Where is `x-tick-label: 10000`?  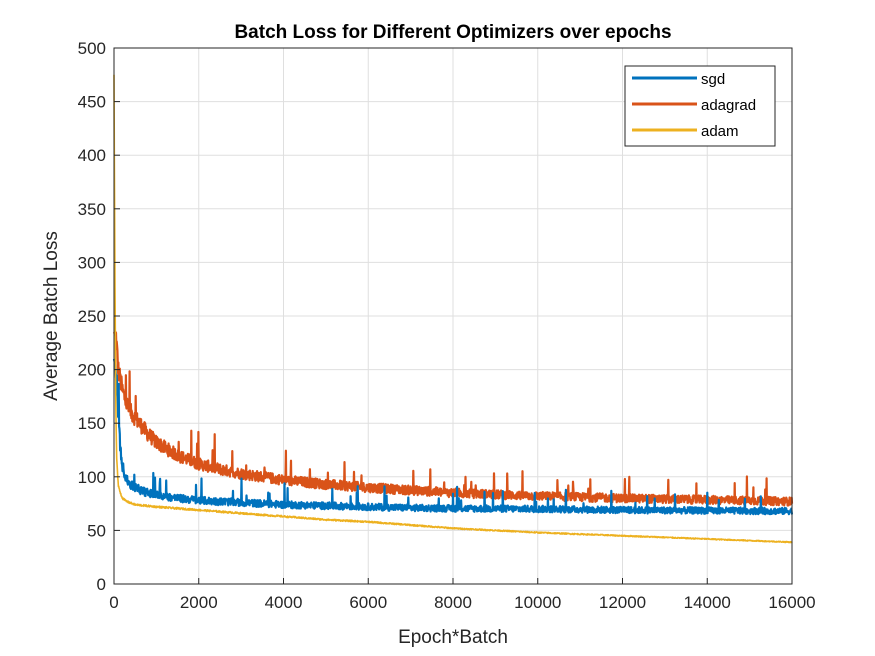 x-tick-label: 10000 is located at coordinates (537, 602).